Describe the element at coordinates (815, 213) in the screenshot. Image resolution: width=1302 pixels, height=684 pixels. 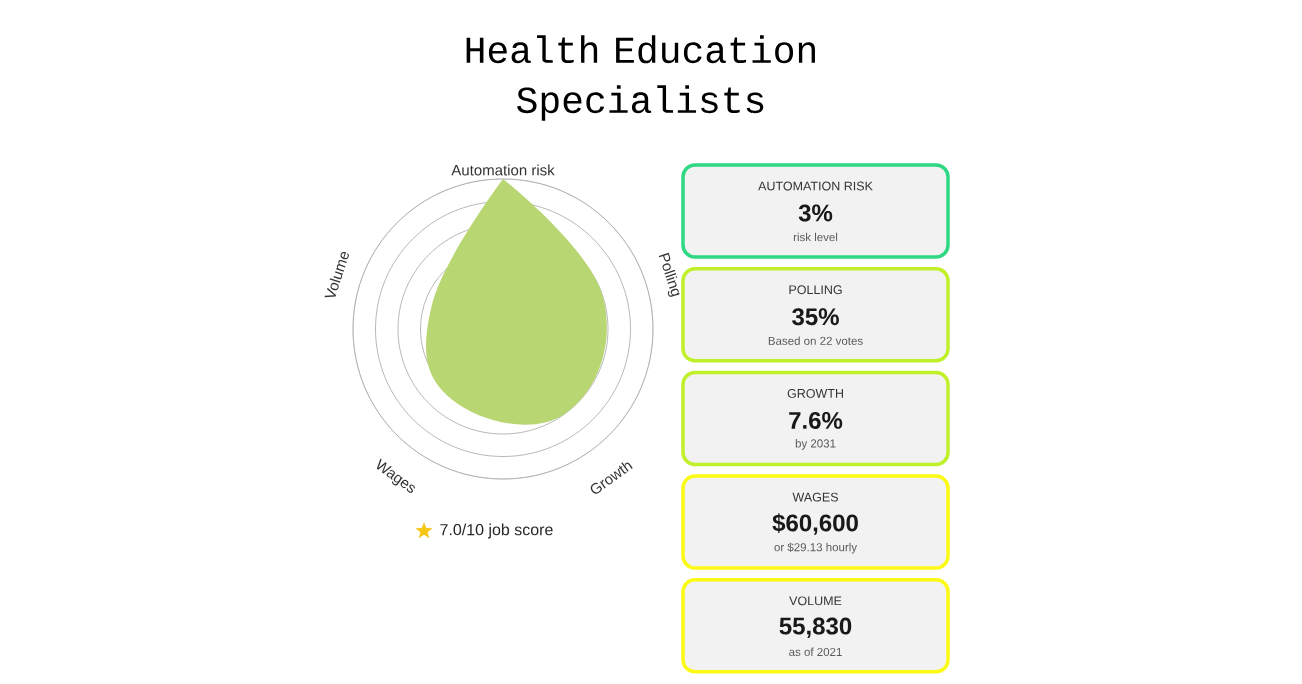
I see `text: 3%` at that location.